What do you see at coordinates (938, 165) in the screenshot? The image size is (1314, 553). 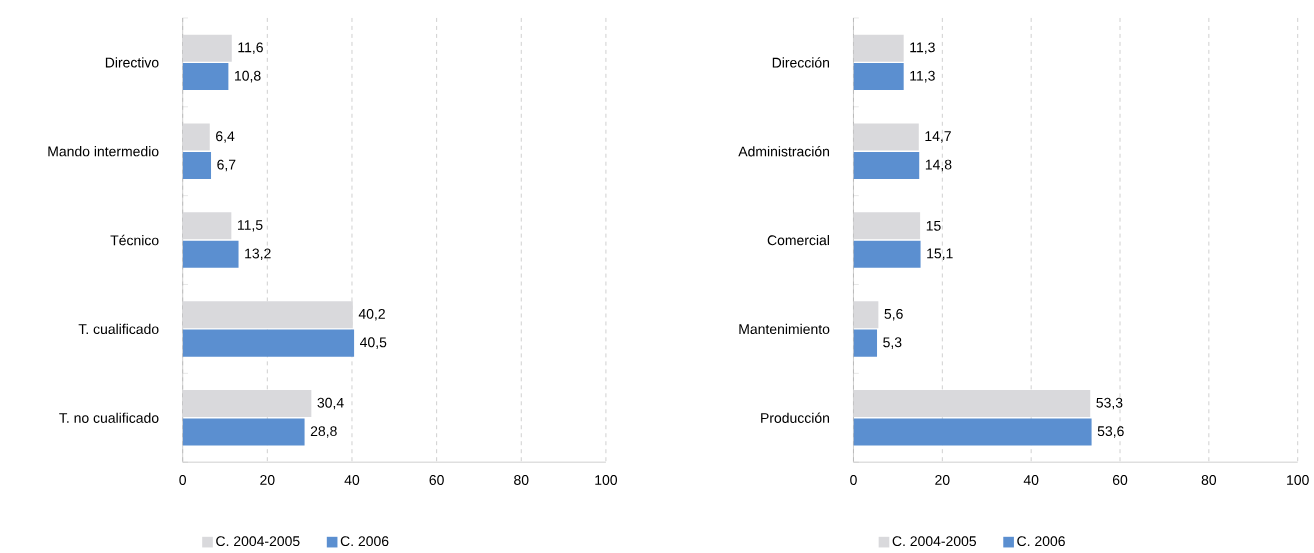 I see `data-label: 14,8` at bounding box center [938, 165].